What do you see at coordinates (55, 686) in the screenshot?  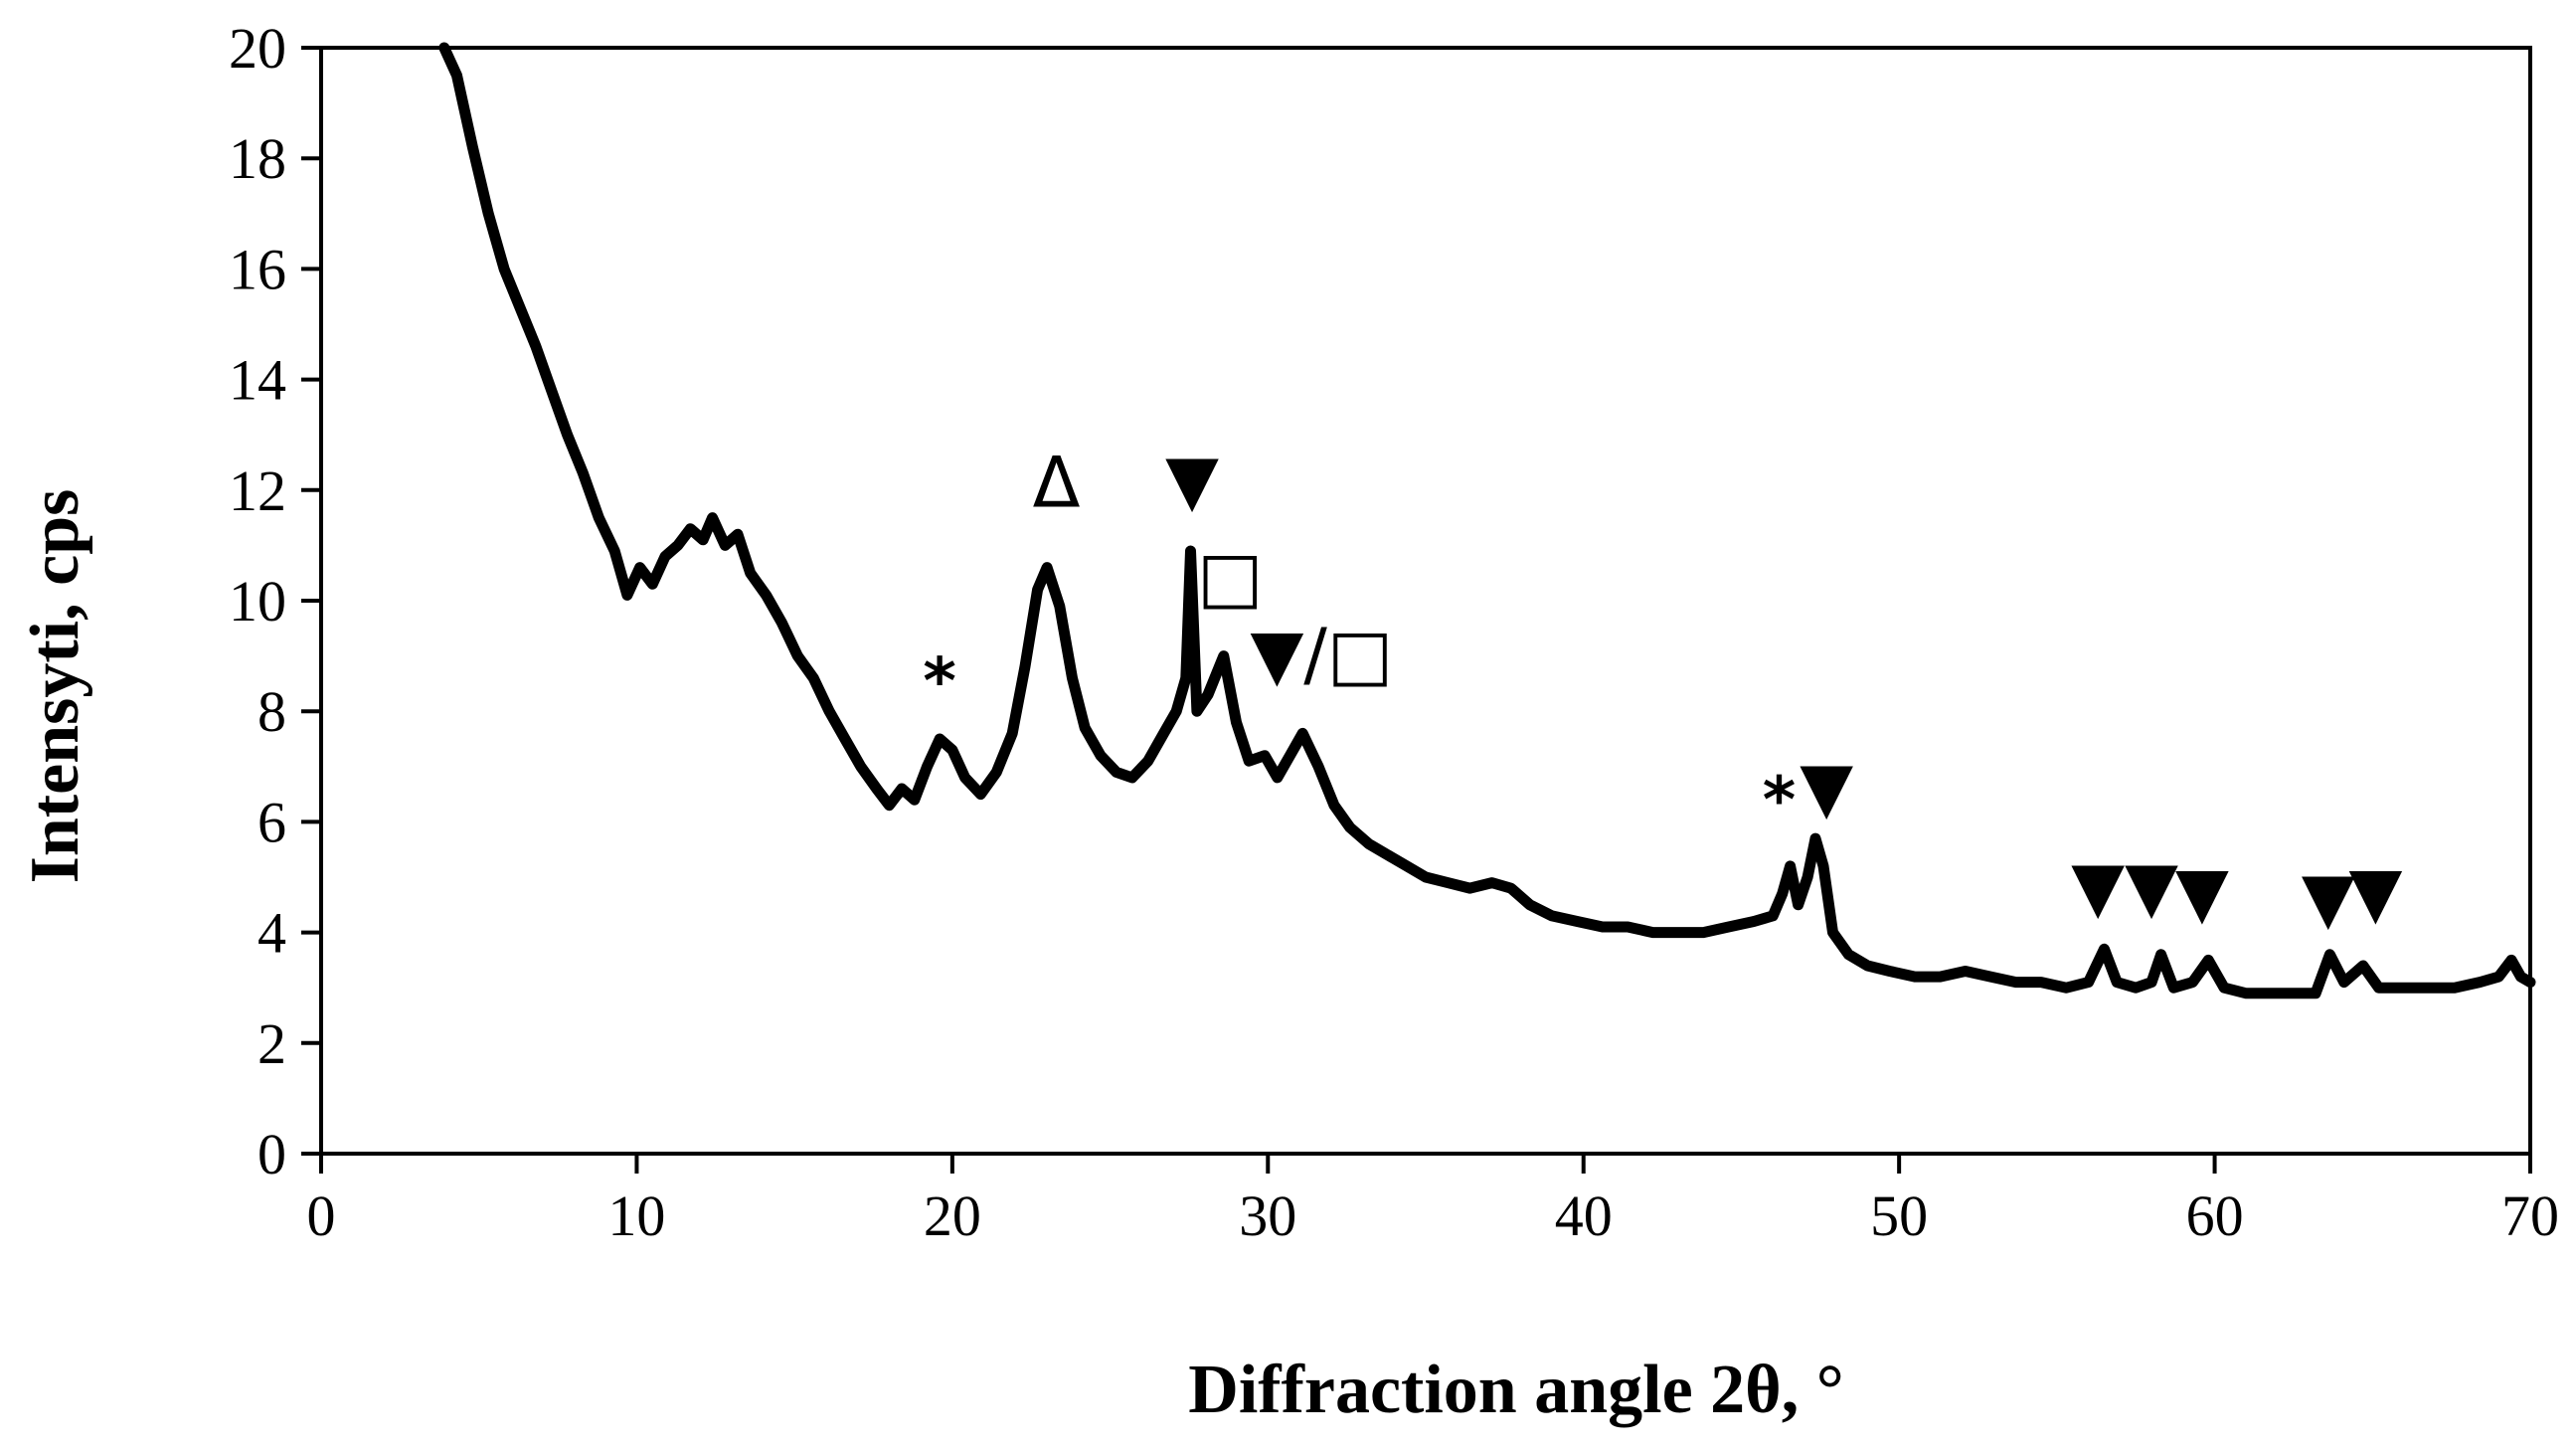 I see `y-axis-title: Intensyti, cps` at bounding box center [55, 686].